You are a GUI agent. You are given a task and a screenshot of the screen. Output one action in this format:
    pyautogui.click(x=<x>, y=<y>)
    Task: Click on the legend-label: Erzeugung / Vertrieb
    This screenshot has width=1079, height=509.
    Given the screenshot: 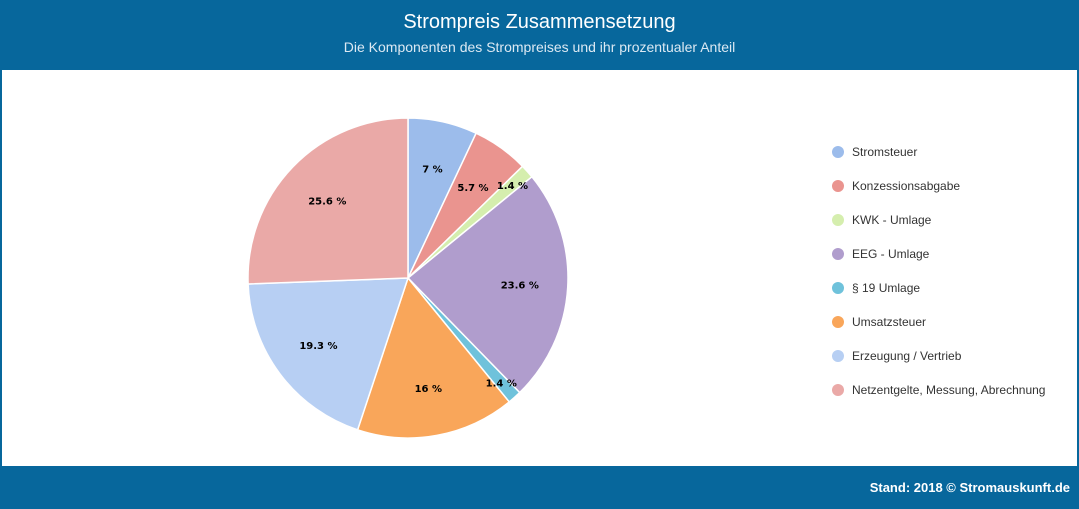 What is the action you would take?
    pyautogui.click(x=907, y=356)
    